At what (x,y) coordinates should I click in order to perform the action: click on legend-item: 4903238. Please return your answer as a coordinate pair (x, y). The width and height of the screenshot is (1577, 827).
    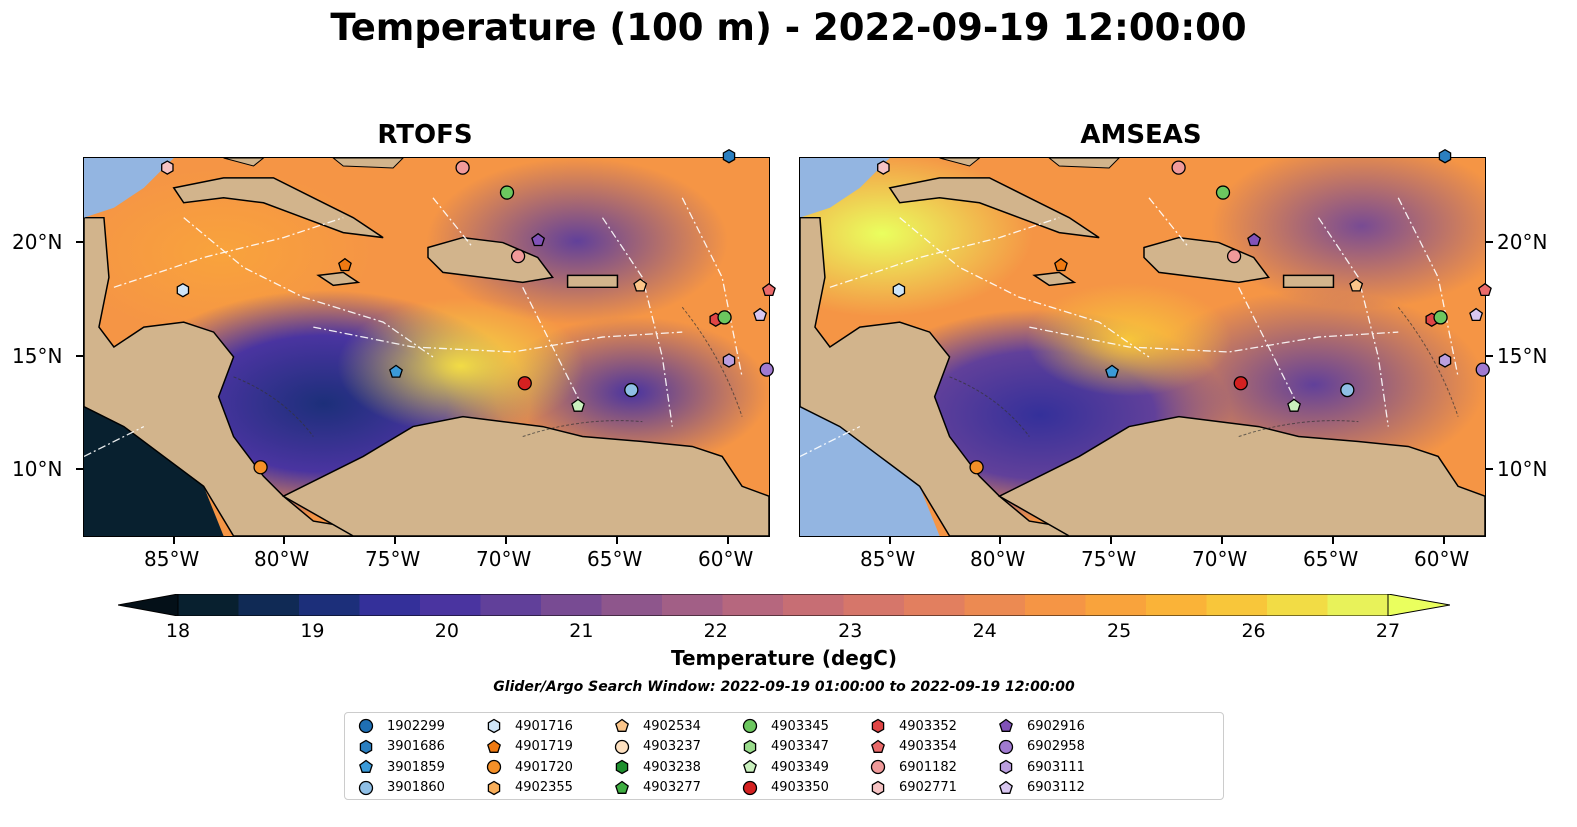
    Looking at the image, I should click on (657, 767).